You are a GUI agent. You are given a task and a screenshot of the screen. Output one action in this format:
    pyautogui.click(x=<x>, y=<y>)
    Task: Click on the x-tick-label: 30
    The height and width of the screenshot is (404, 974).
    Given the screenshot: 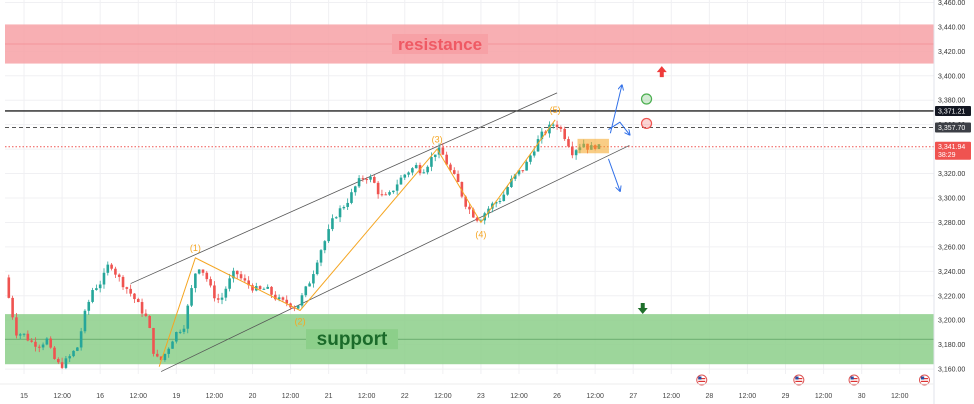 What is the action you would take?
    pyautogui.click(x=862, y=396)
    